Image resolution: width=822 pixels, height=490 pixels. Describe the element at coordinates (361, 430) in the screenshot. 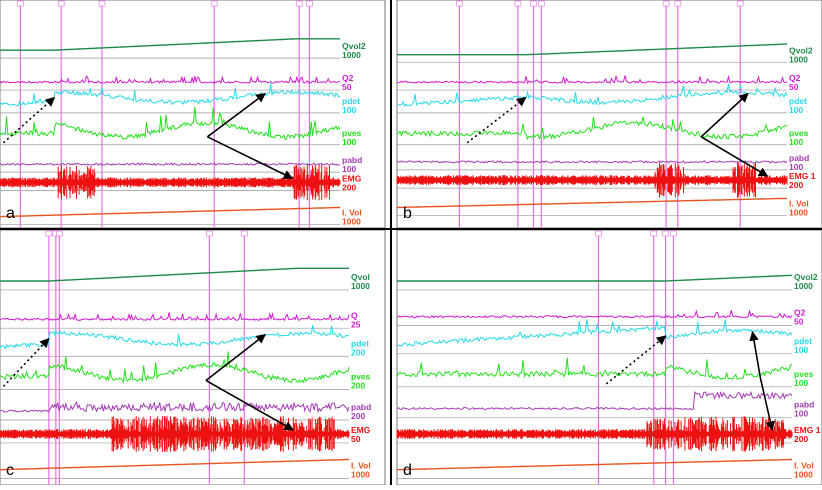

I see `channel-label-emg: EMG` at that location.